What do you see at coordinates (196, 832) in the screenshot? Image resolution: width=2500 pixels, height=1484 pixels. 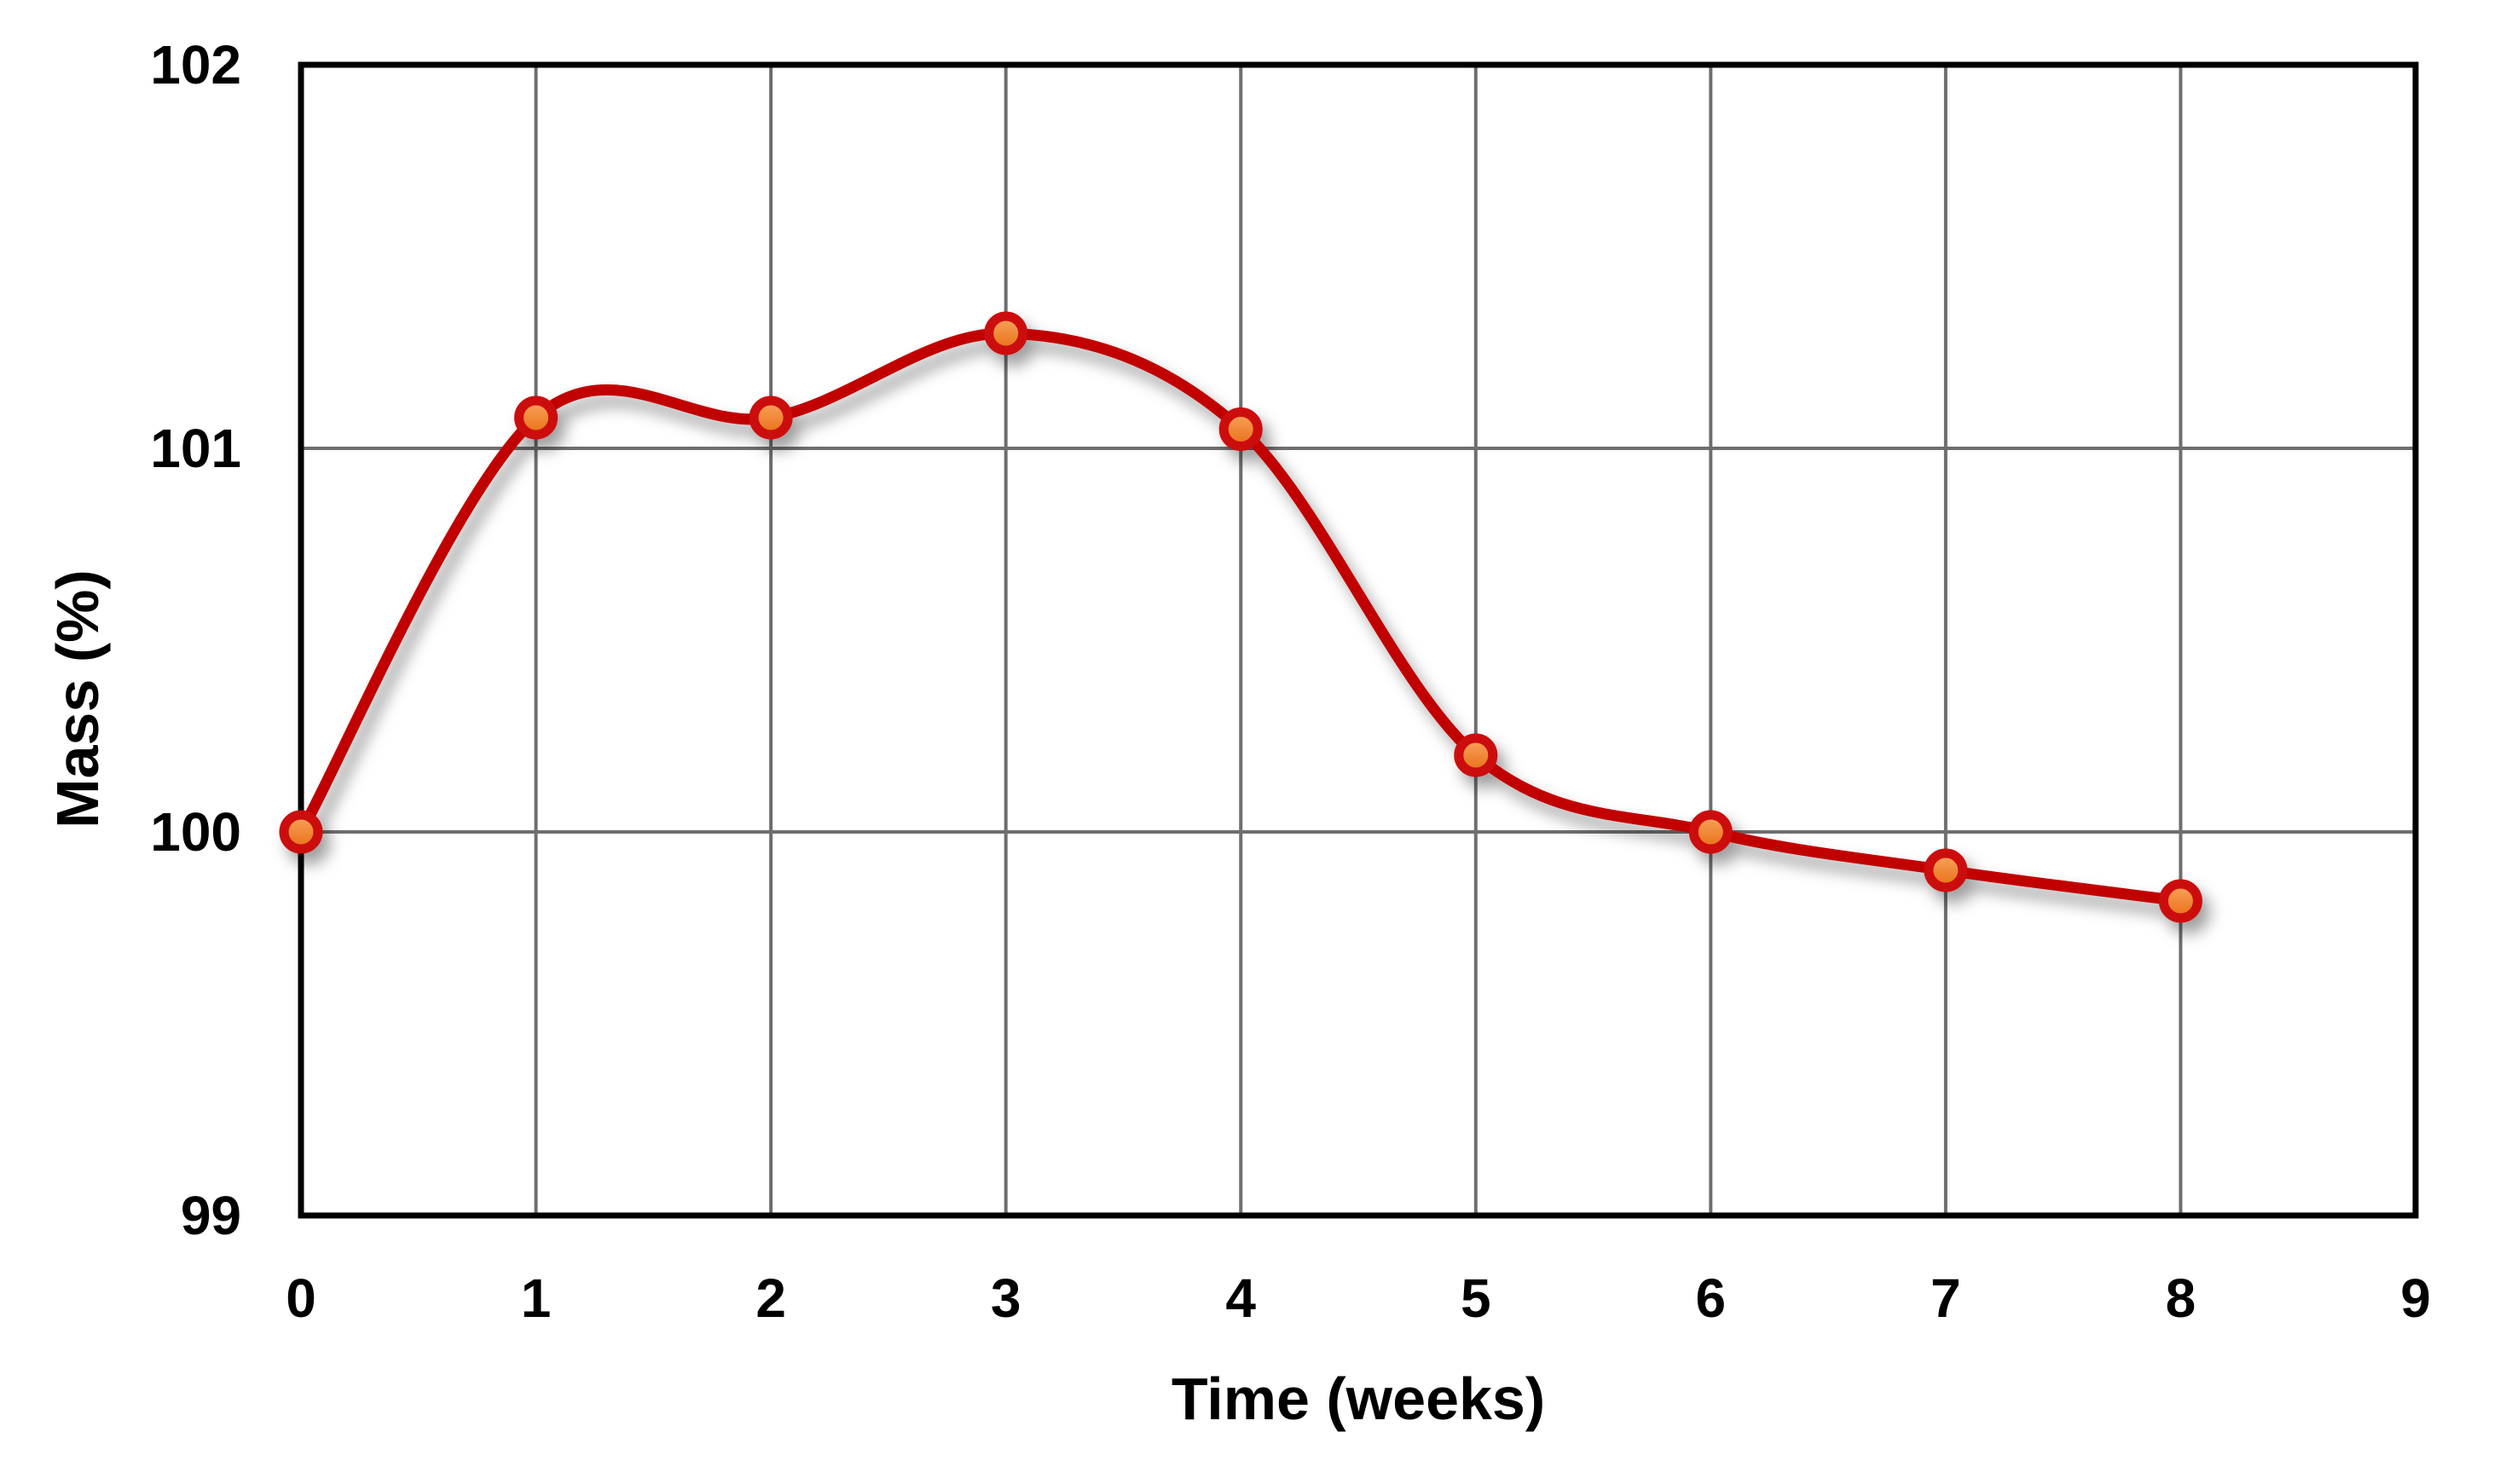 I see `y-tick-label: 100` at bounding box center [196, 832].